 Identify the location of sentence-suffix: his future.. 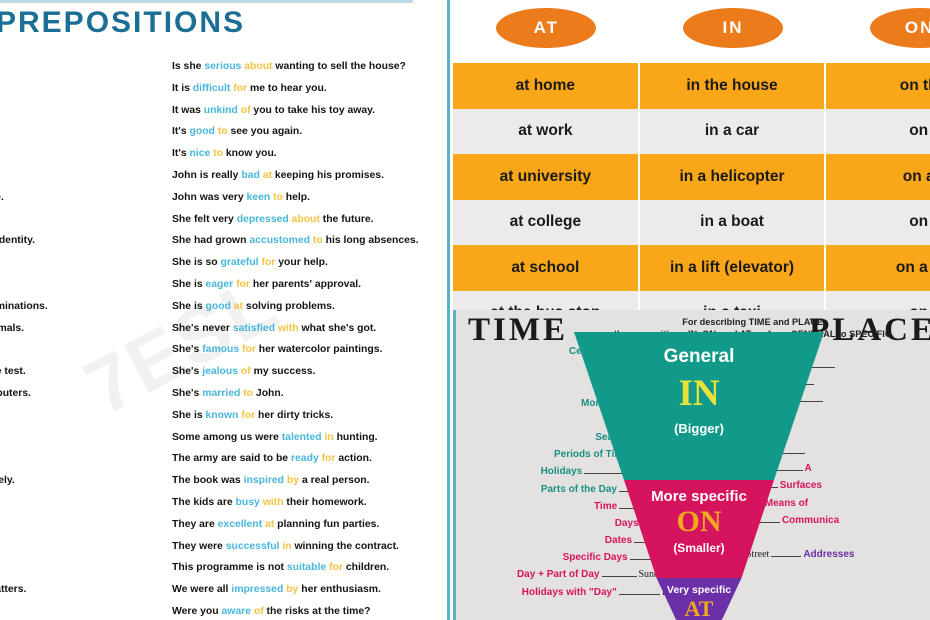
(2, 197).